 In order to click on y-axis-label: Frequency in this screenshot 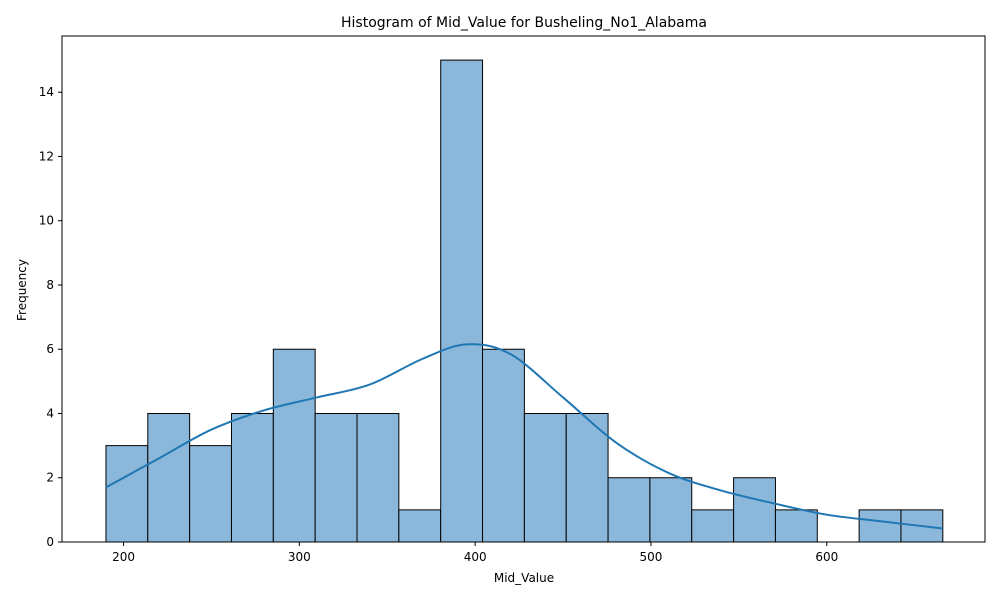, I will do `click(22, 290)`.